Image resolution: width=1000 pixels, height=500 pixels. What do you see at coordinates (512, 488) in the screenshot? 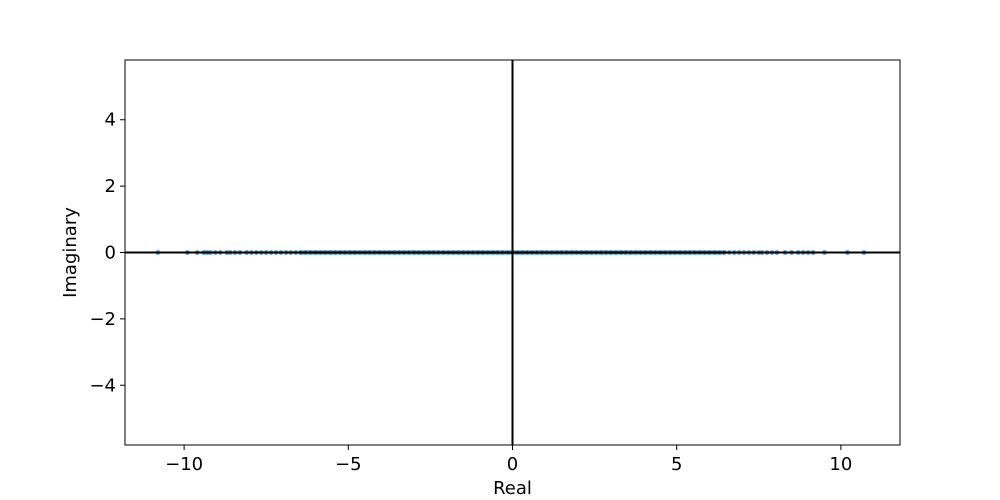
I see `x-axis-label: Real` at bounding box center [512, 488].